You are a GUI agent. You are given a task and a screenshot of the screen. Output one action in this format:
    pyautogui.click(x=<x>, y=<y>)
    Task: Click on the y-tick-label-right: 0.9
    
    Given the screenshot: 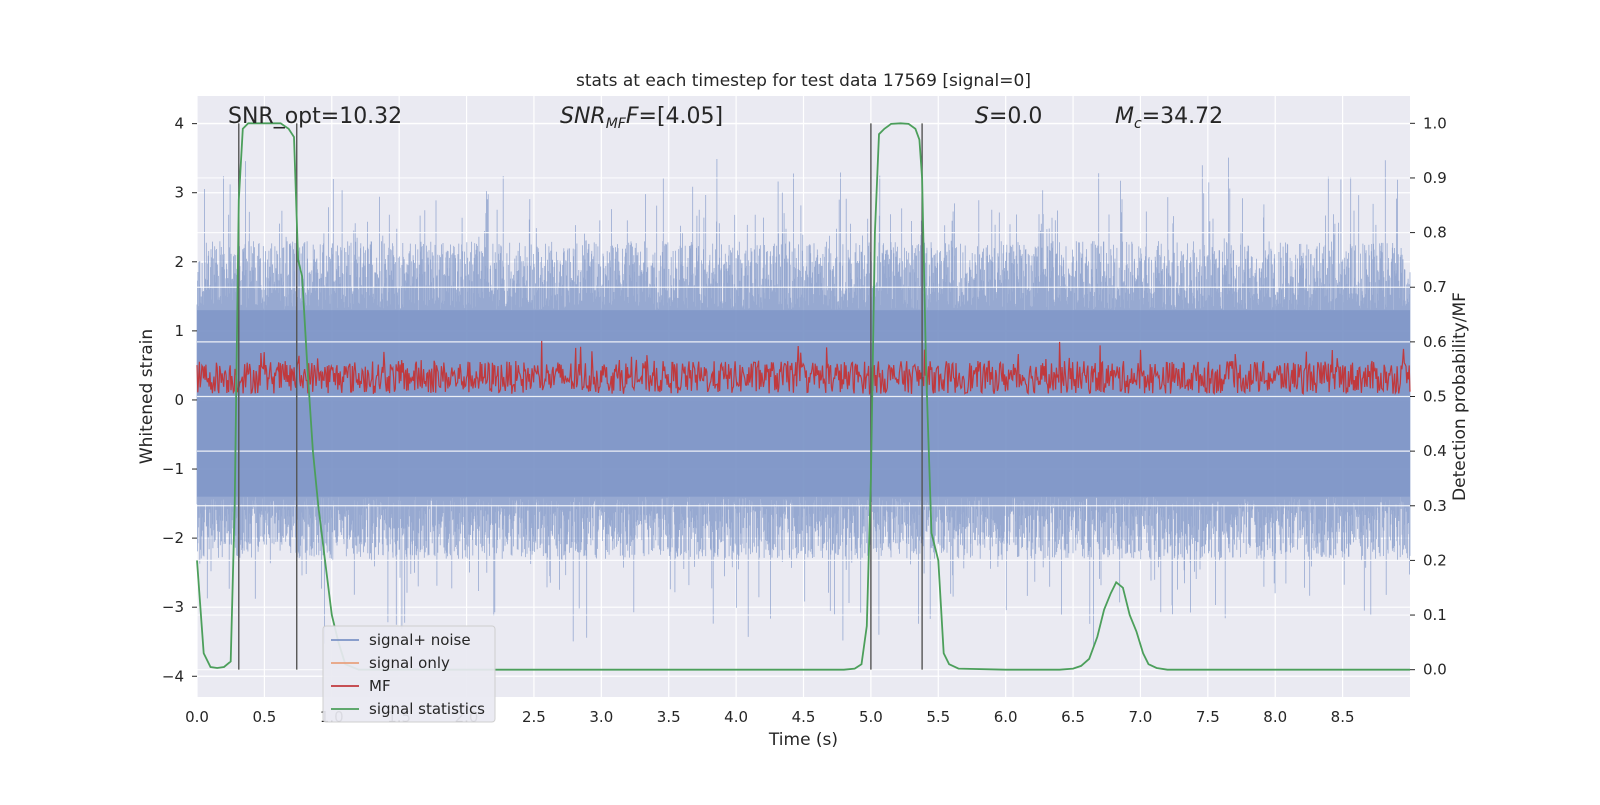 What is the action you would take?
    pyautogui.click(x=1435, y=178)
    